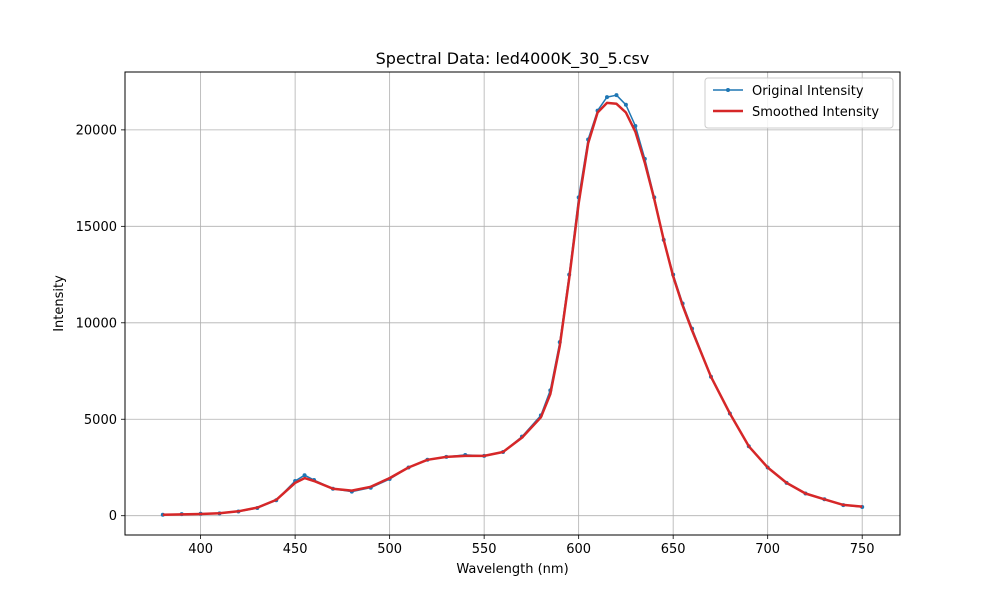  What do you see at coordinates (728, 90) in the screenshot?
I see `legend-marker-original` at bounding box center [728, 90].